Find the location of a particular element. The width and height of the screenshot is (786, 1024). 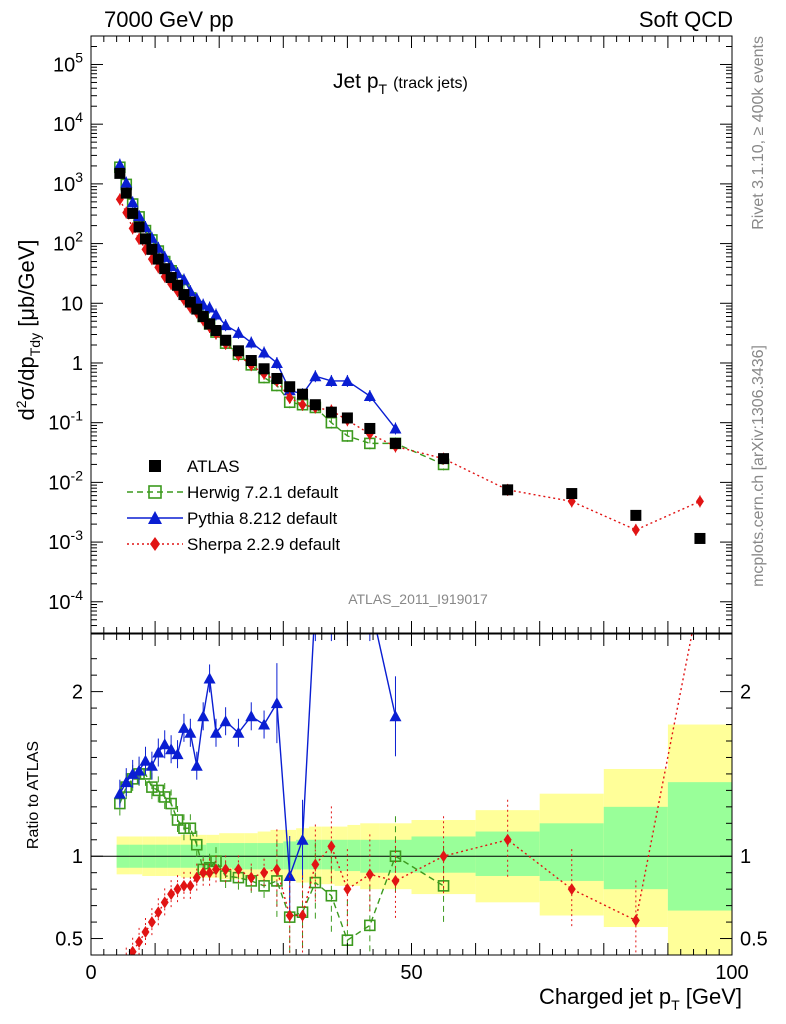

ratio-ytick-label-right: 1 is located at coordinates (745, 857).